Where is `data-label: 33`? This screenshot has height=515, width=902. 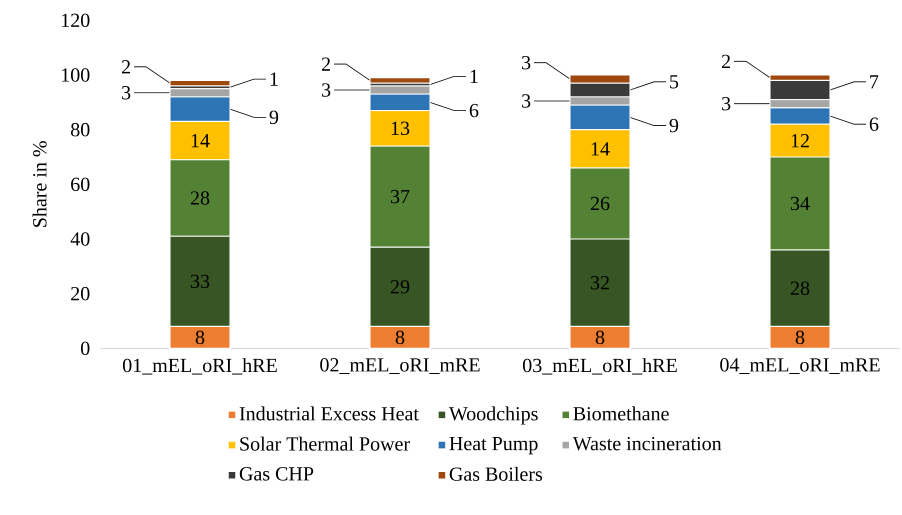 data-label: 33 is located at coordinates (200, 281).